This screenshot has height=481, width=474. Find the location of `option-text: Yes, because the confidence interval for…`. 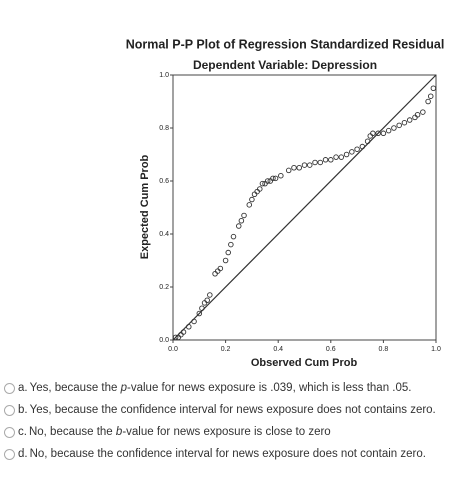

option-text: Yes, because the confidence interval for… is located at coordinates (232, 410).